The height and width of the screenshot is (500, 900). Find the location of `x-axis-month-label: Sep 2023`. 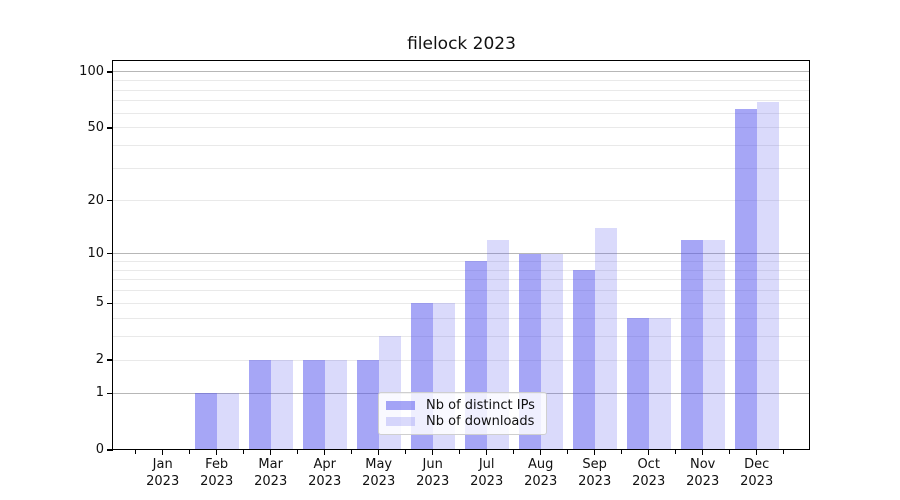

x-axis-month-label: Sep 2023 is located at coordinates (595, 473).